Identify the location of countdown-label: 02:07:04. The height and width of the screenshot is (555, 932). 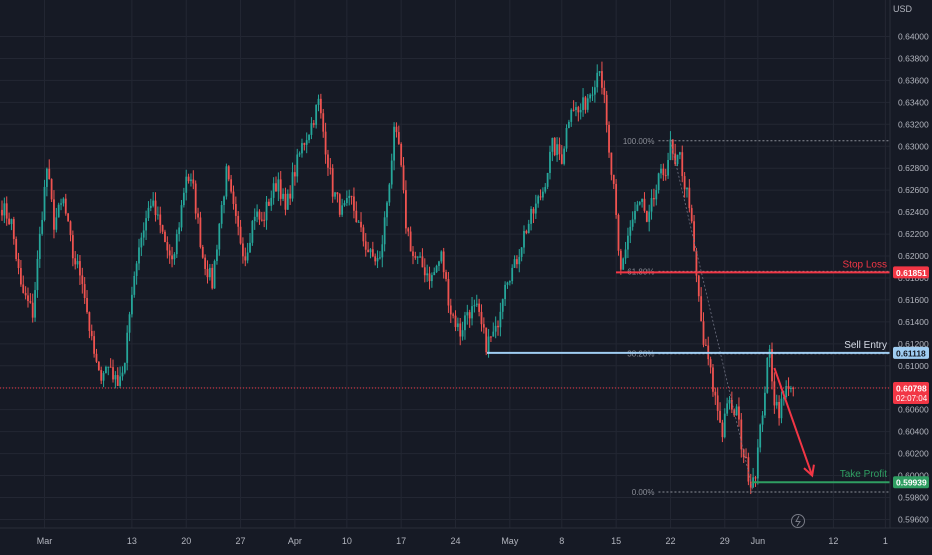
(912, 398).